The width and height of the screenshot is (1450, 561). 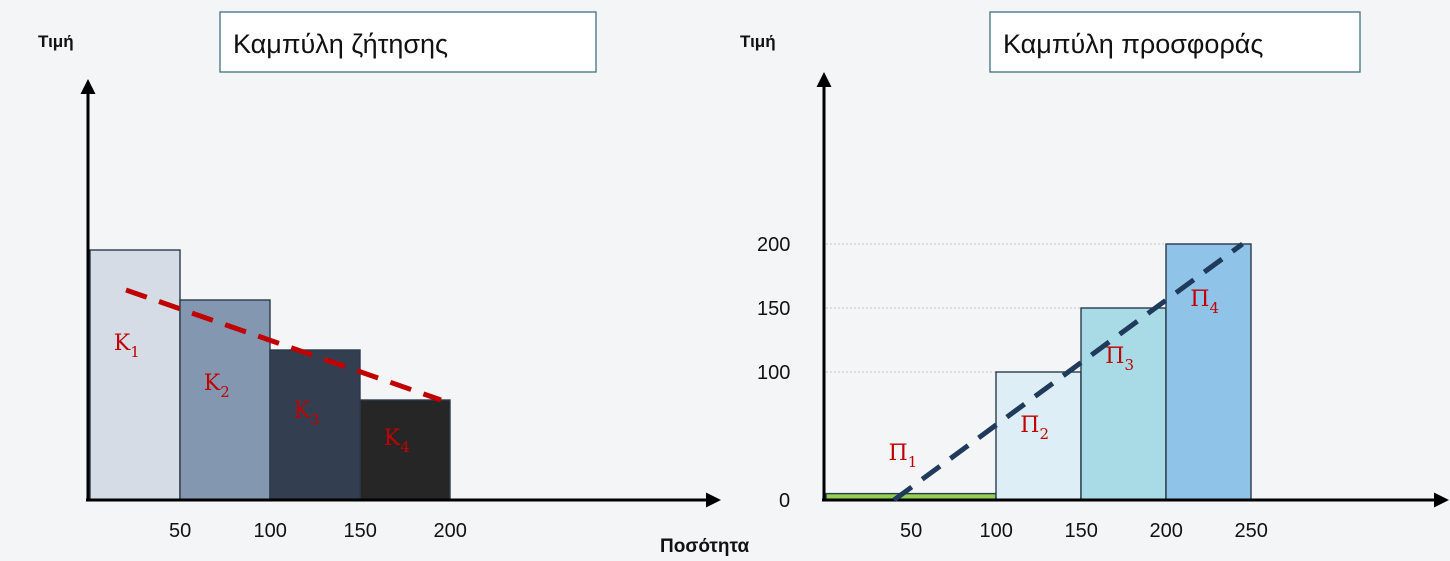 I want to click on supply-title: Καμπύλη προσφοράς, so click(x=1133, y=44).